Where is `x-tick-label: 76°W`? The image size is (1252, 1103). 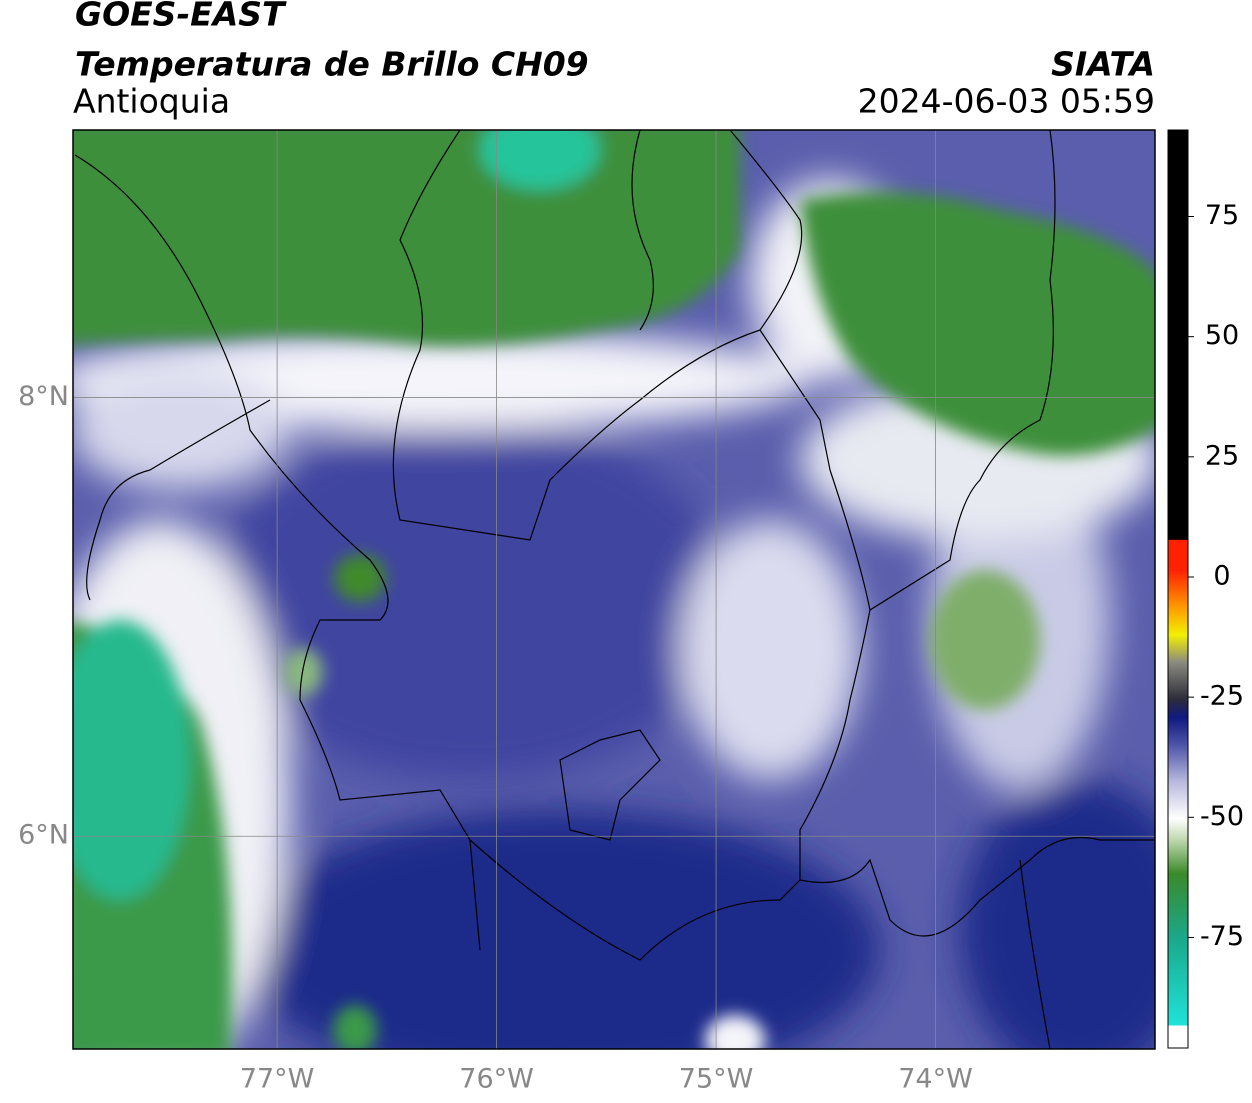 x-tick-label: 76°W is located at coordinates (496, 1079).